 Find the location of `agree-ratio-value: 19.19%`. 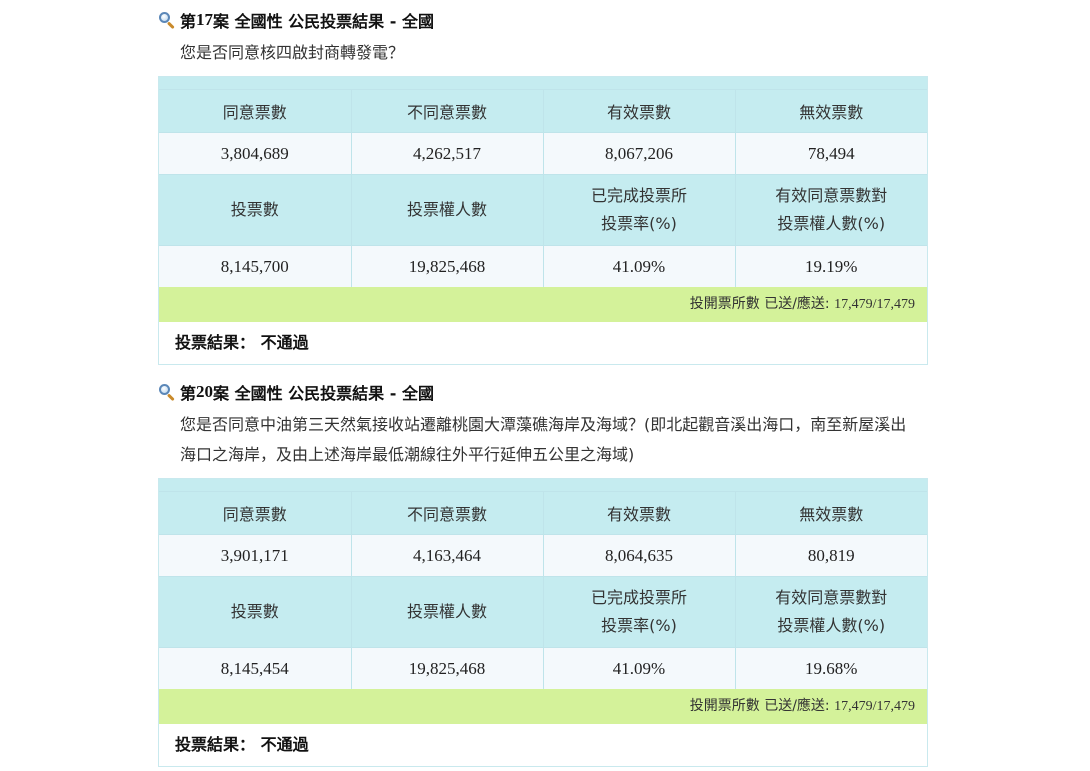

agree-ratio-value: 19.19% is located at coordinates (831, 266).